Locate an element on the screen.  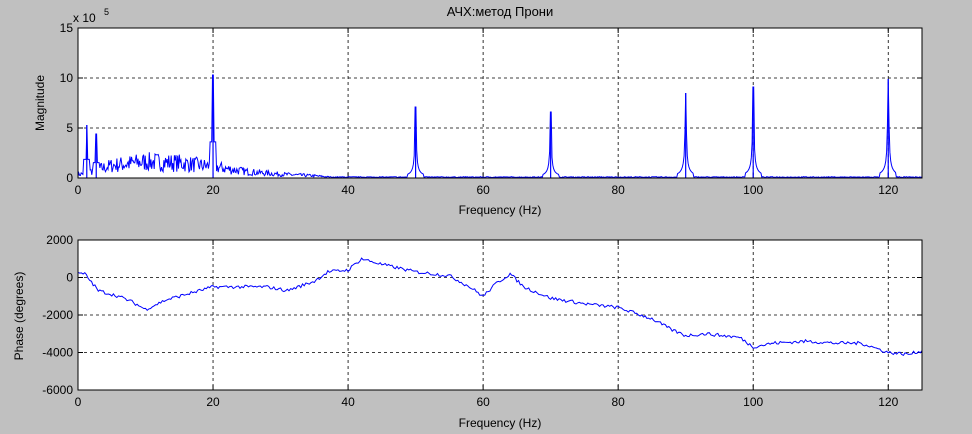
y-exponent-power: 5 is located at coordinates (106, 12).